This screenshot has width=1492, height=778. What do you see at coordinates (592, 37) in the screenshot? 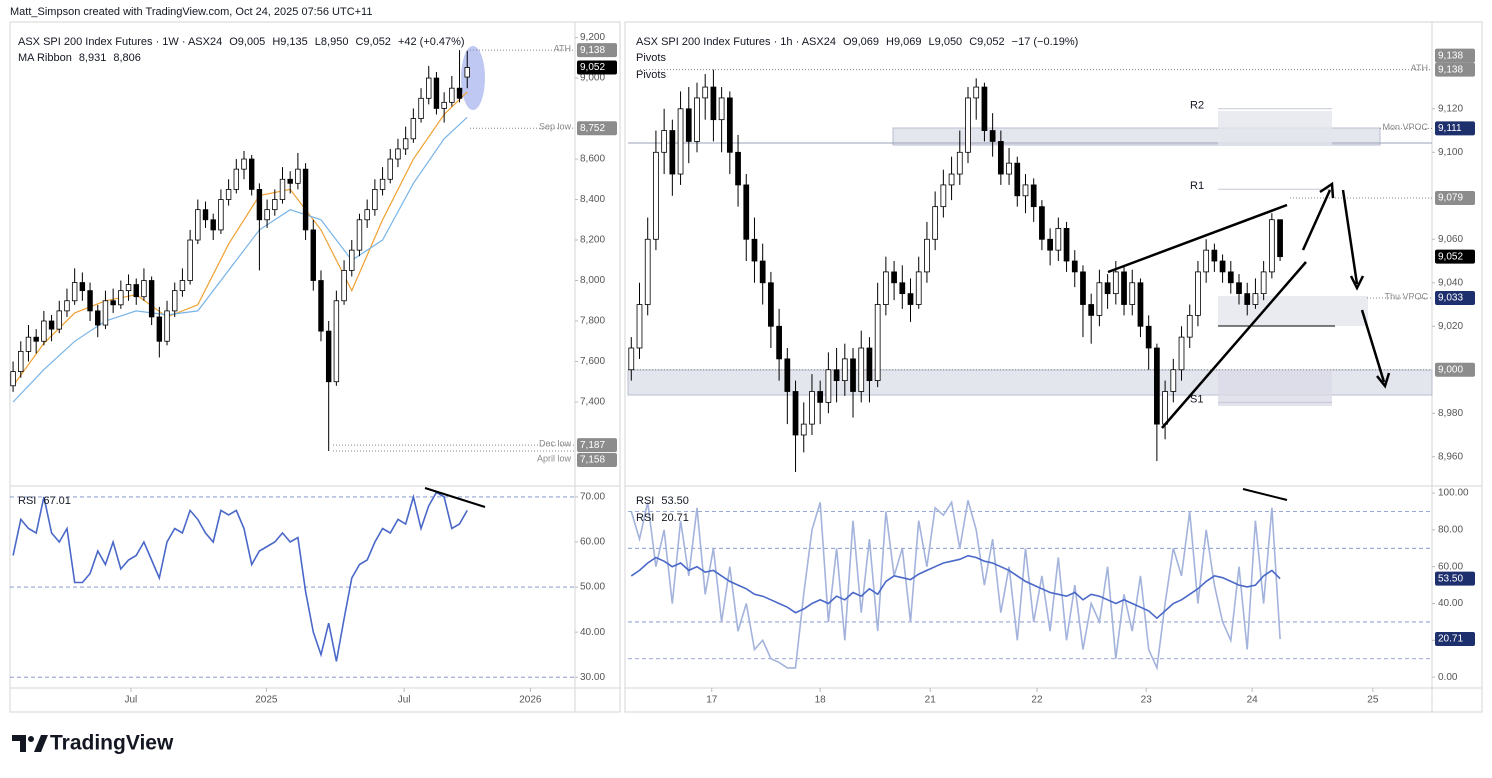
I see `y-tick-label: 9,200` at bounding box center [592, 37].